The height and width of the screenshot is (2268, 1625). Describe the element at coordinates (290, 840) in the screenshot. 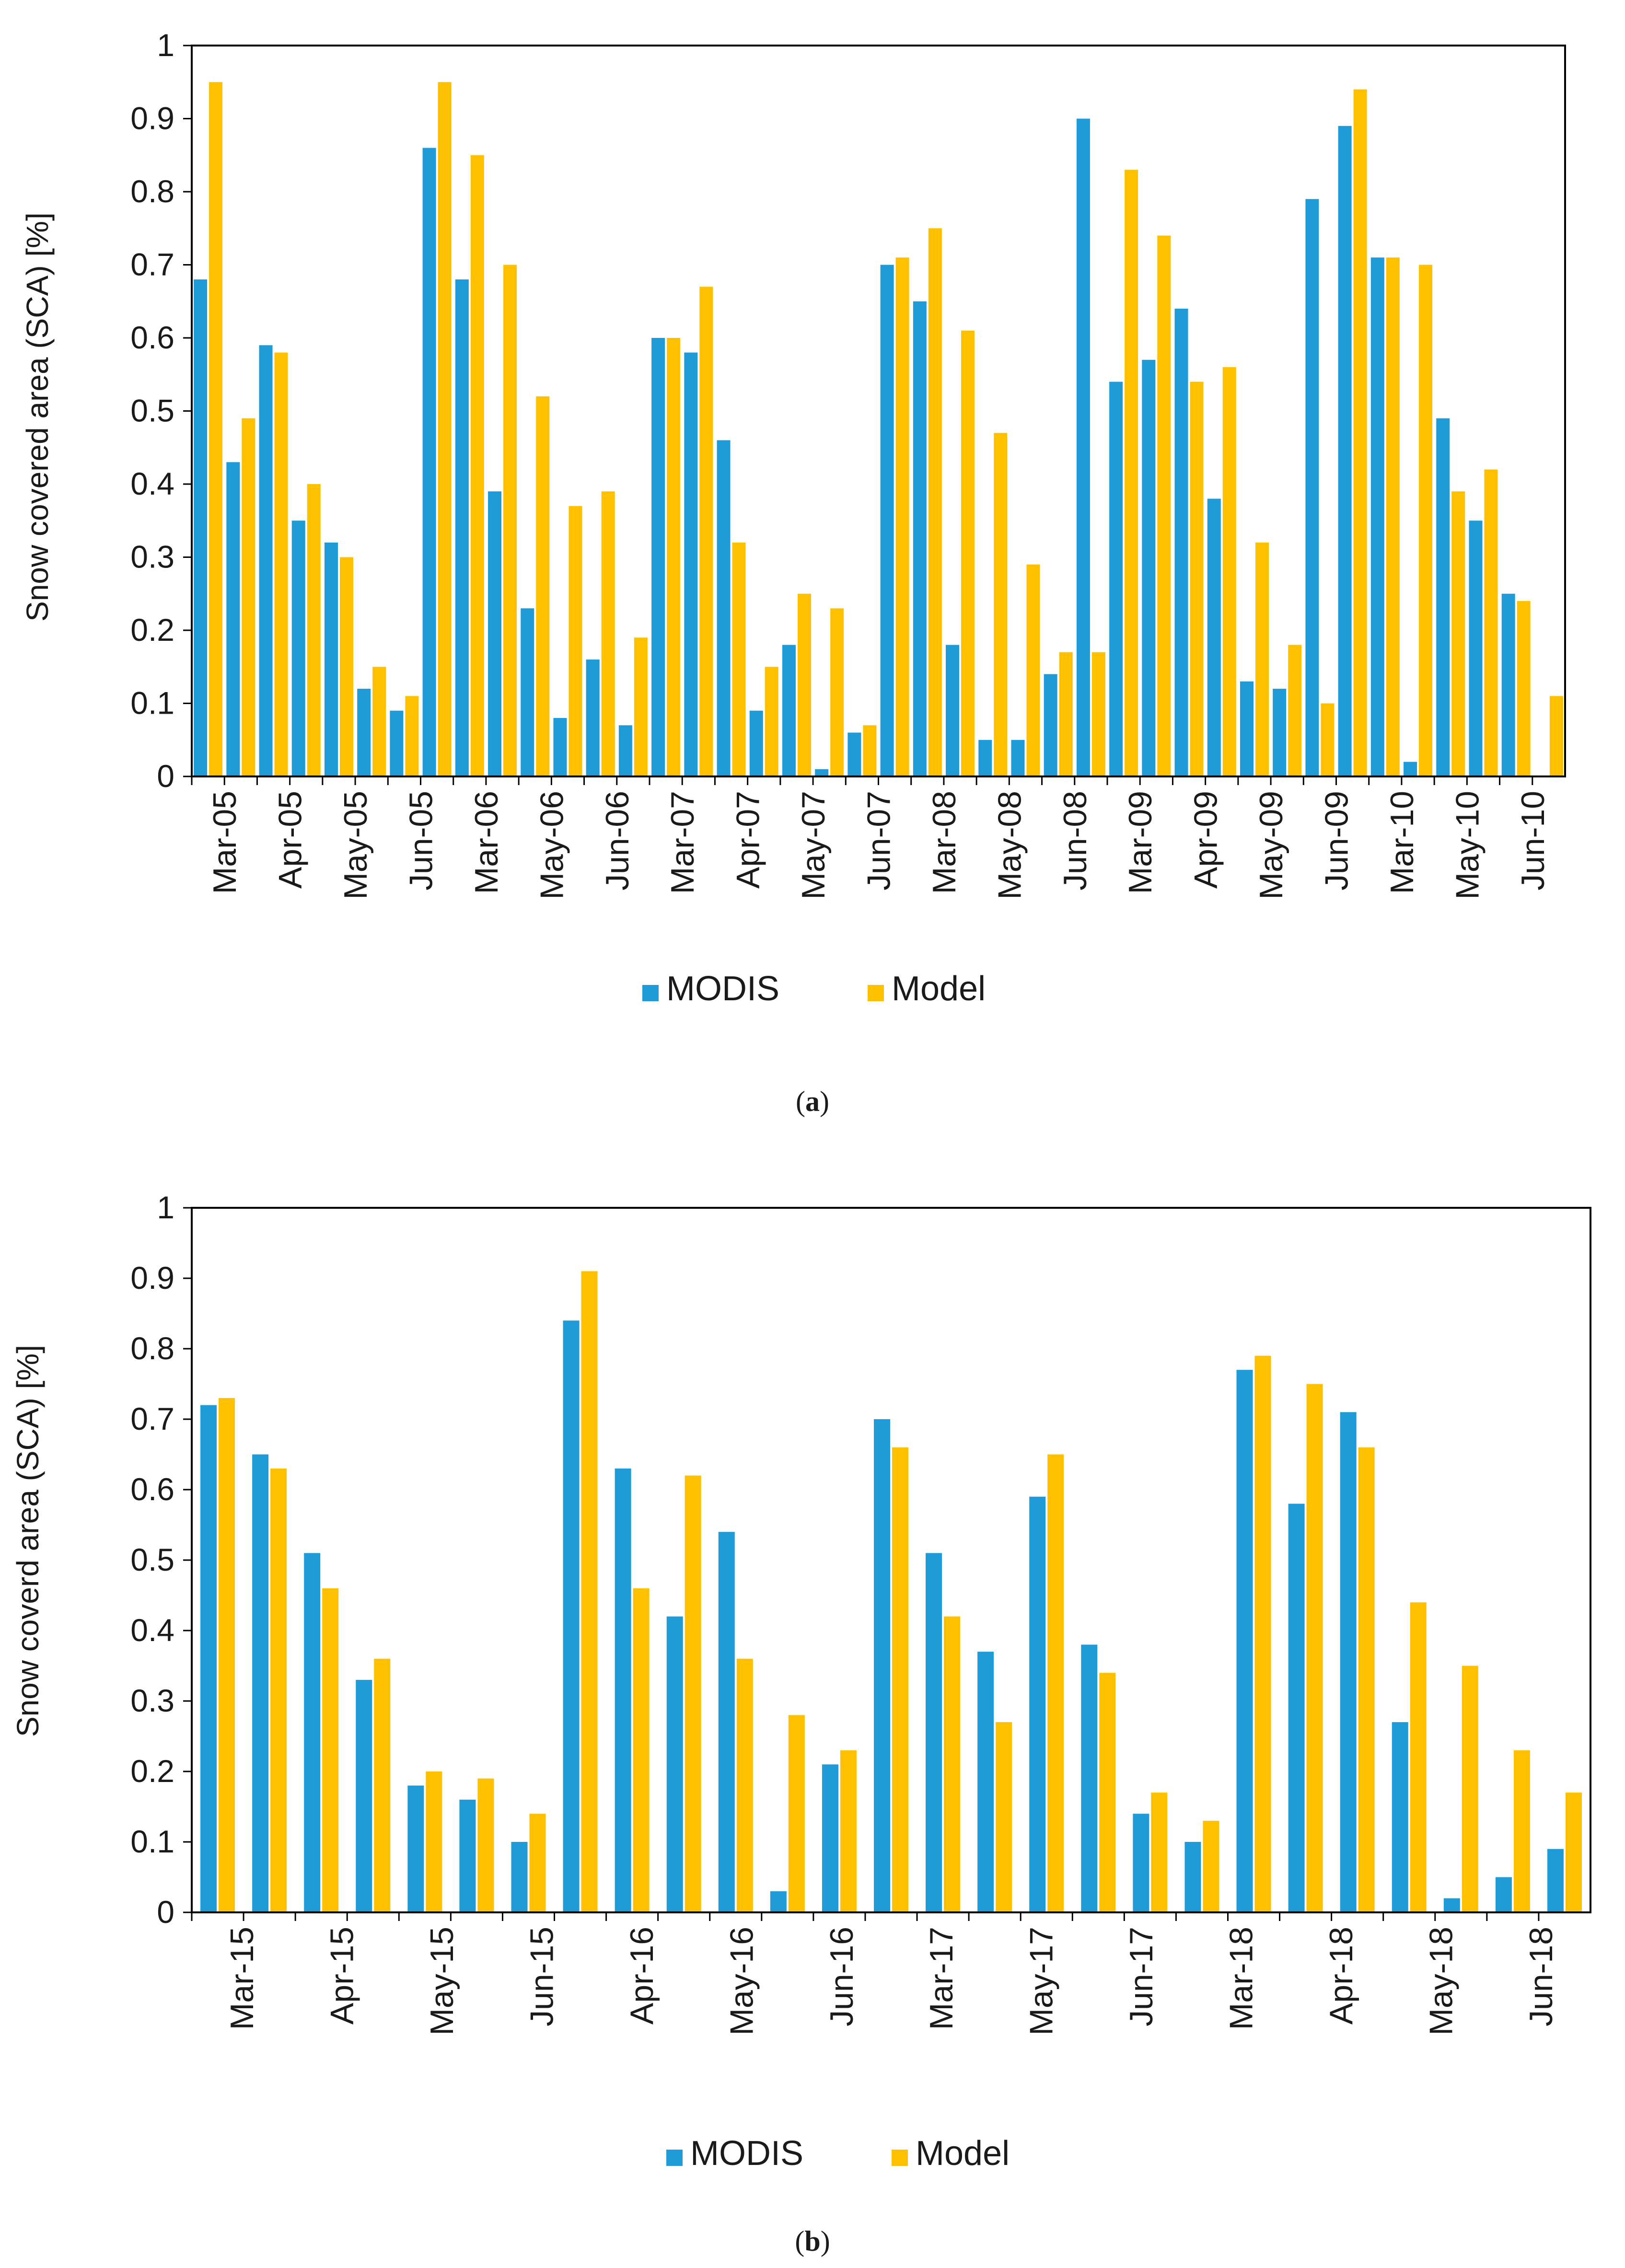

I see `x-tick-label: Apr-05` at that location.